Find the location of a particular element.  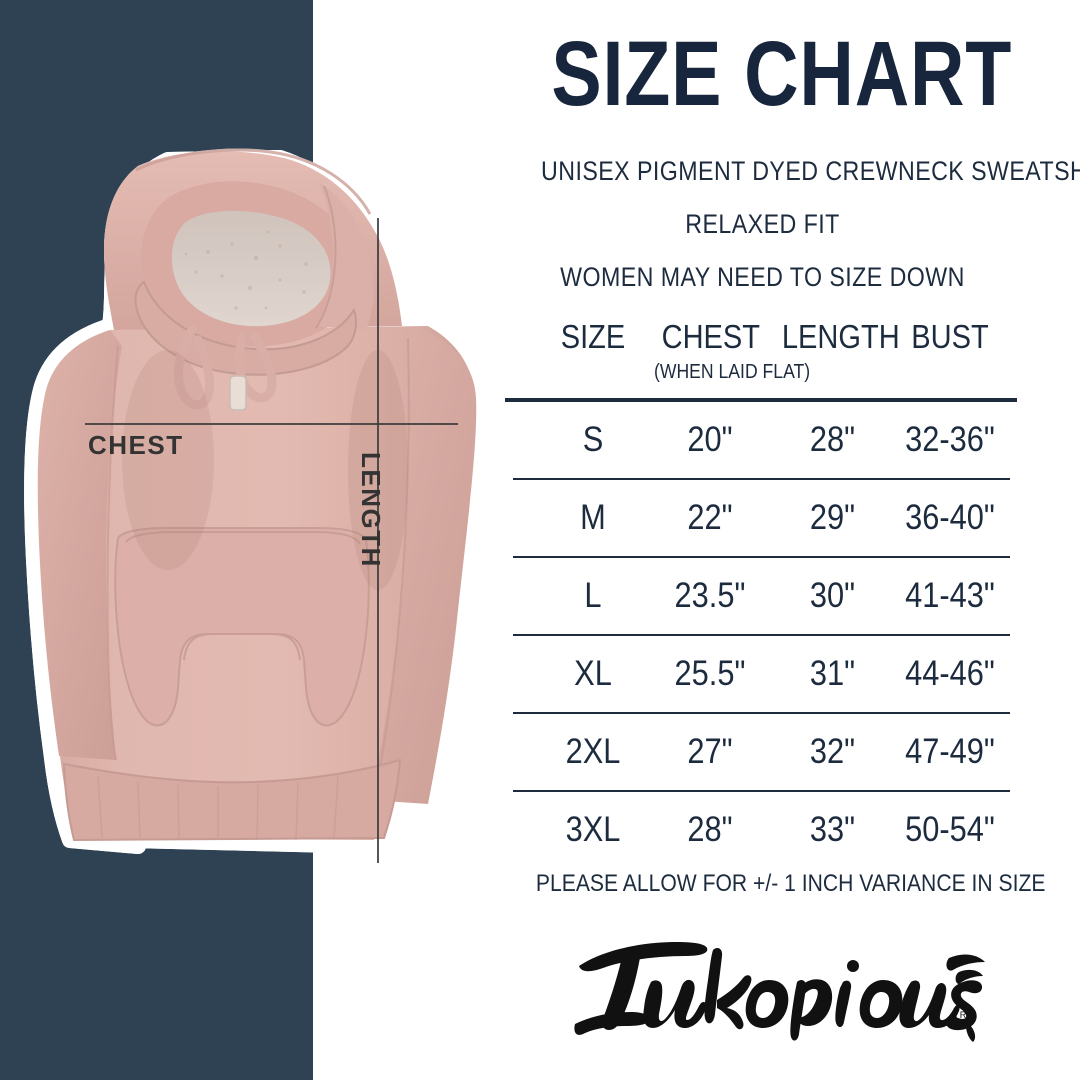

table-row: S 20" 28" 32-36" is located at coordinates (762, 441).